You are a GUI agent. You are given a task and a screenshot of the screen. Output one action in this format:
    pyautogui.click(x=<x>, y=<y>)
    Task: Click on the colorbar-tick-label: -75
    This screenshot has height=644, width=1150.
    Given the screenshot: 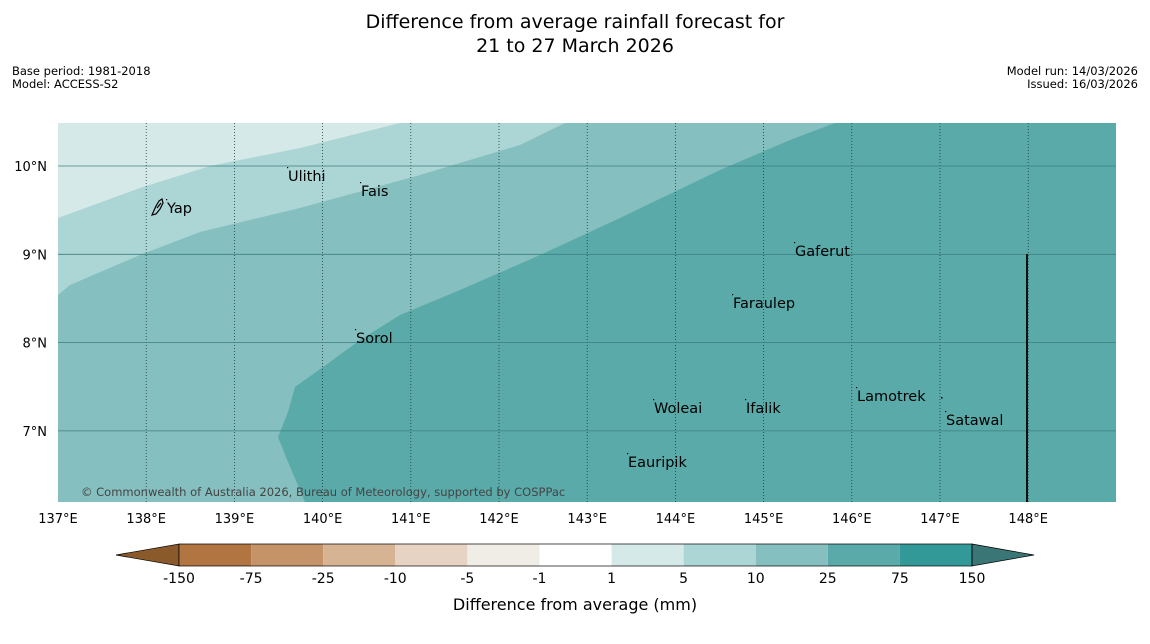 What is the action you would take?
    pyautogui.click(x=251, y=579)
    